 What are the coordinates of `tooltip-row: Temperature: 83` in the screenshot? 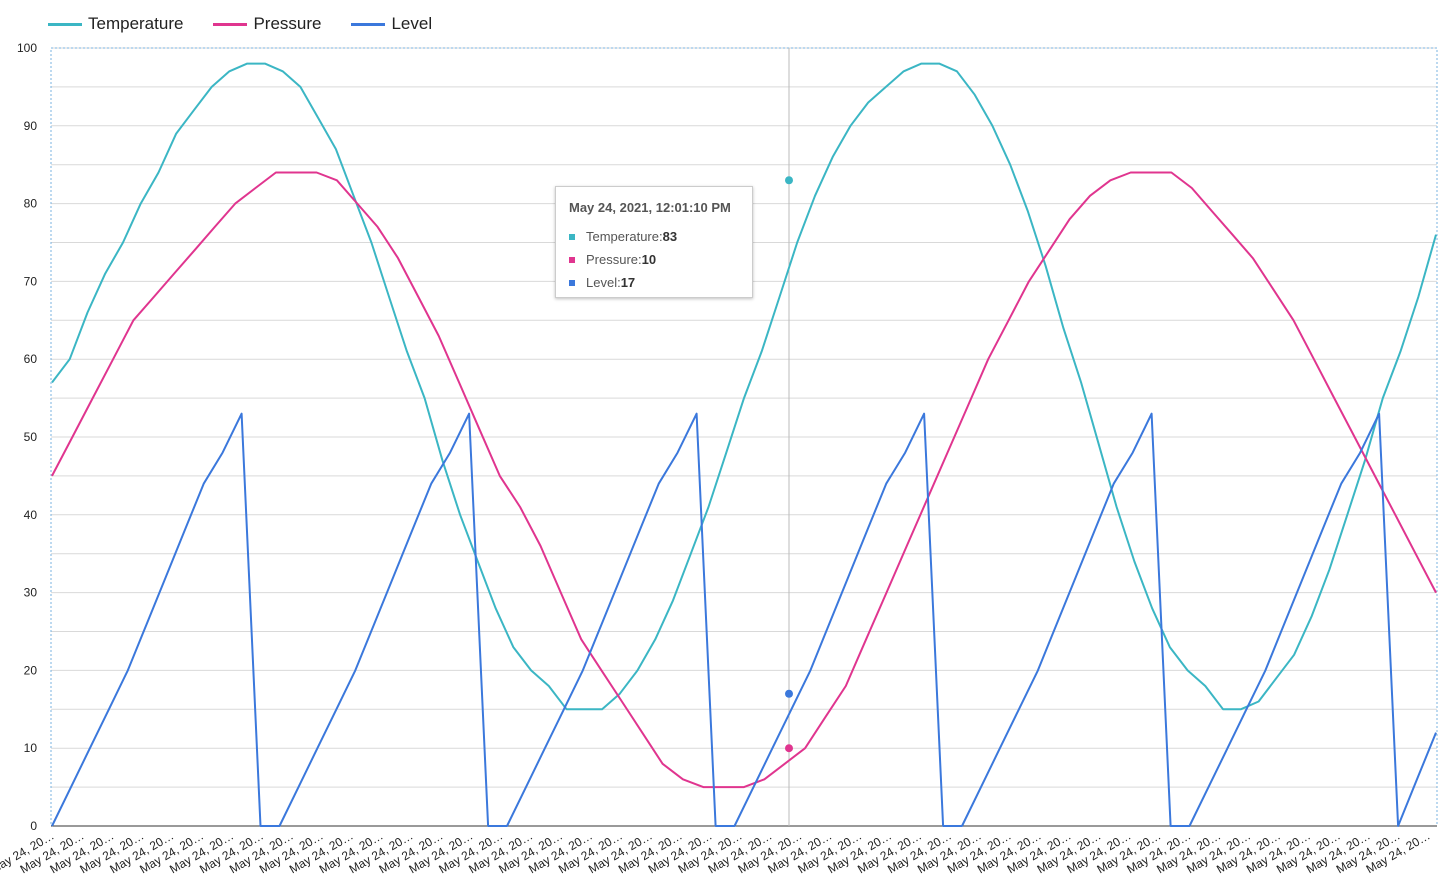 It's located at (660, 236).